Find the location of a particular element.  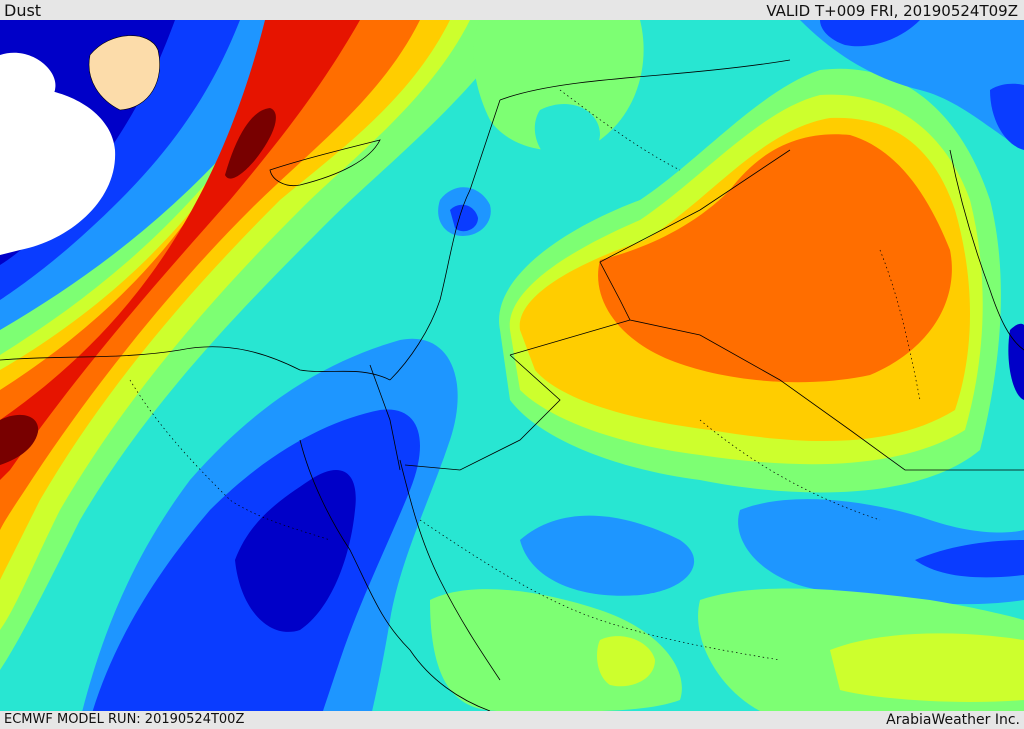

libya-egypt-coast is located at coordinates (195, 363).